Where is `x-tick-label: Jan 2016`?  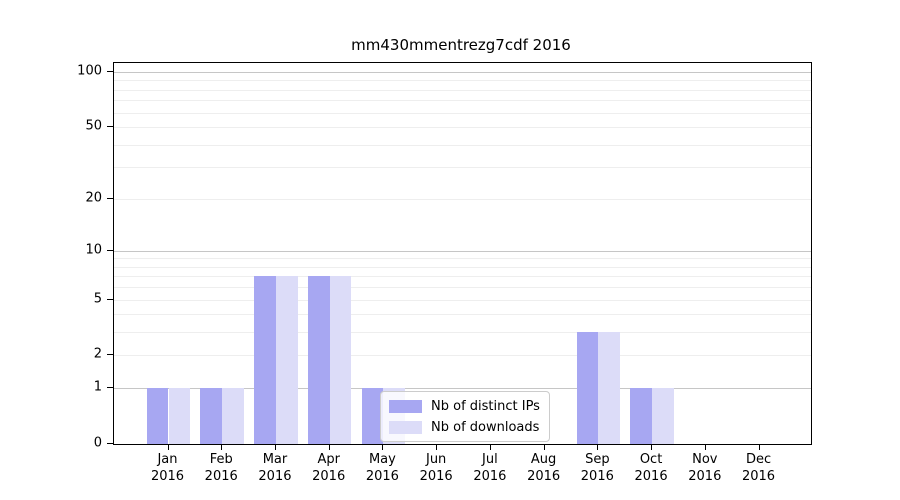 x-tick-label: Jan 2016 is located at coordinates (167, 468).